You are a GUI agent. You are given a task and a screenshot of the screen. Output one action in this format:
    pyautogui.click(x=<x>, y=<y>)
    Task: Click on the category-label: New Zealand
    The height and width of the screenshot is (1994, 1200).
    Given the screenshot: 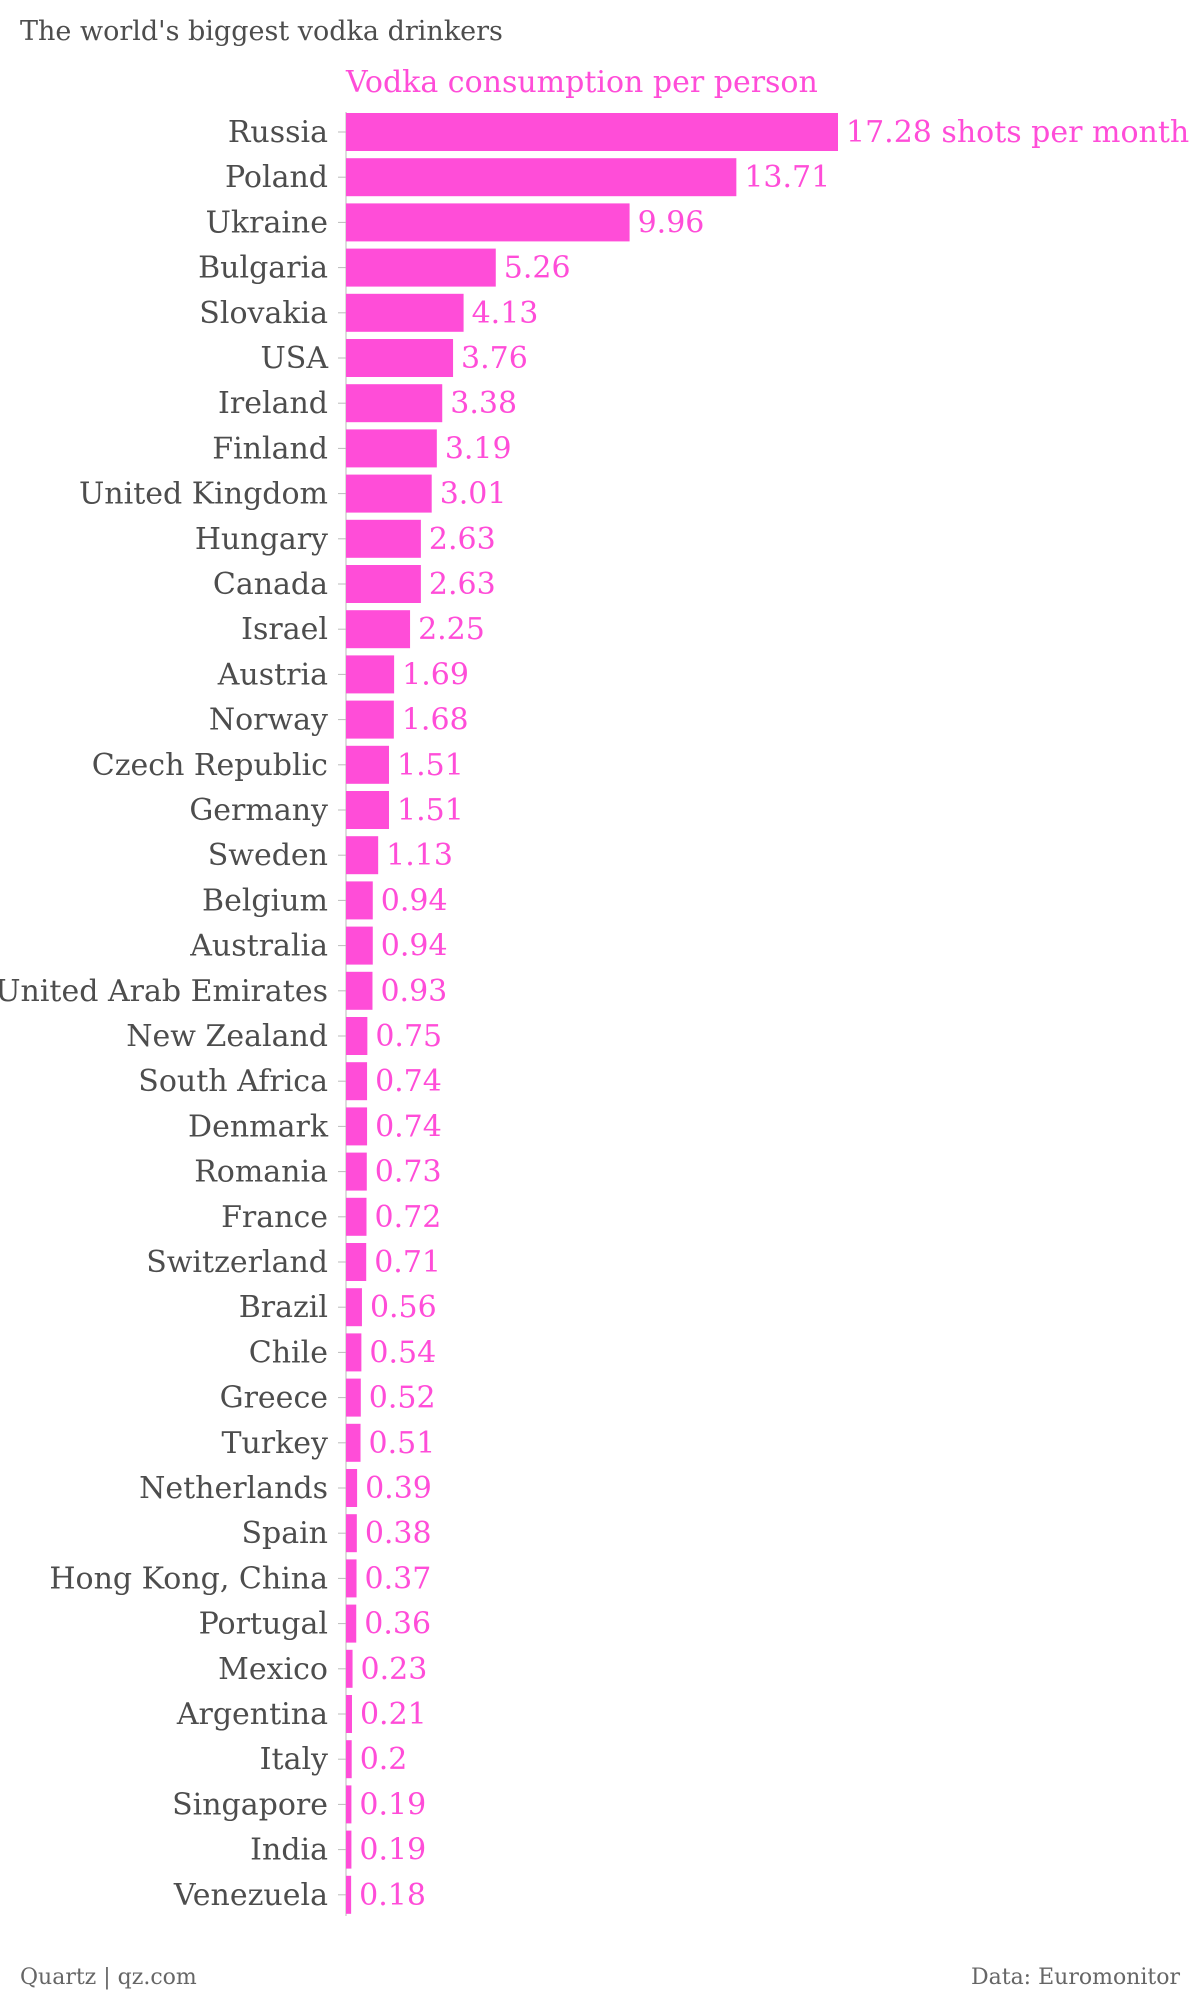 What is the action you would take?
    pyautogui.click(x=227, y=1036)
    